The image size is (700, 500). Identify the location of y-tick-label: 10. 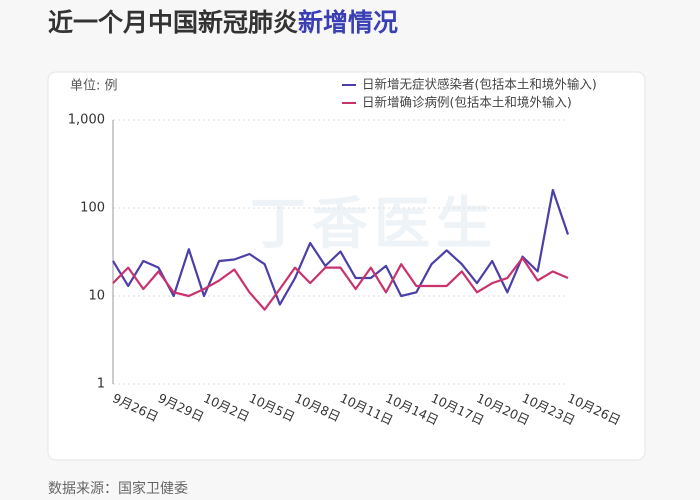
(96, 296).